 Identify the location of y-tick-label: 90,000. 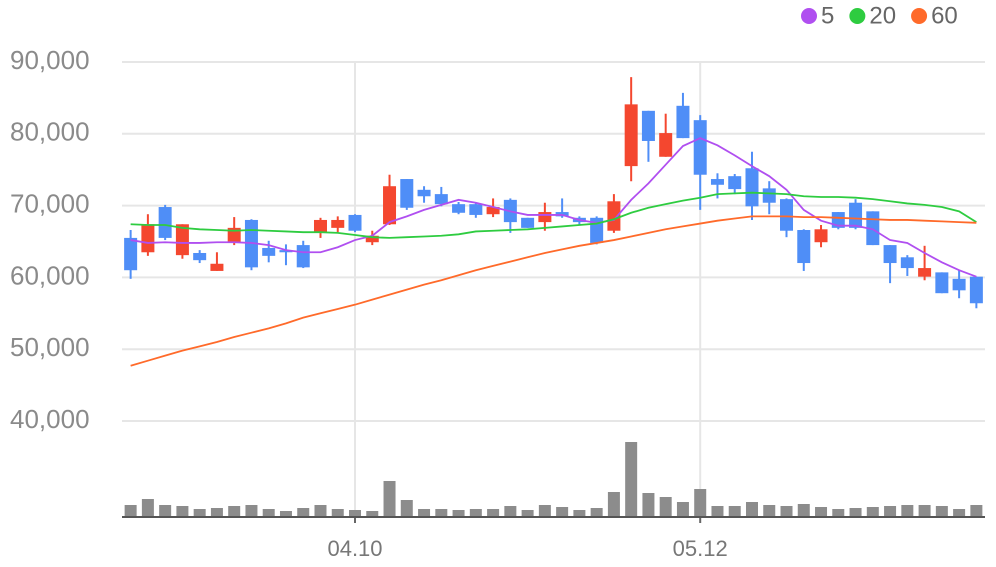
(50, 60).